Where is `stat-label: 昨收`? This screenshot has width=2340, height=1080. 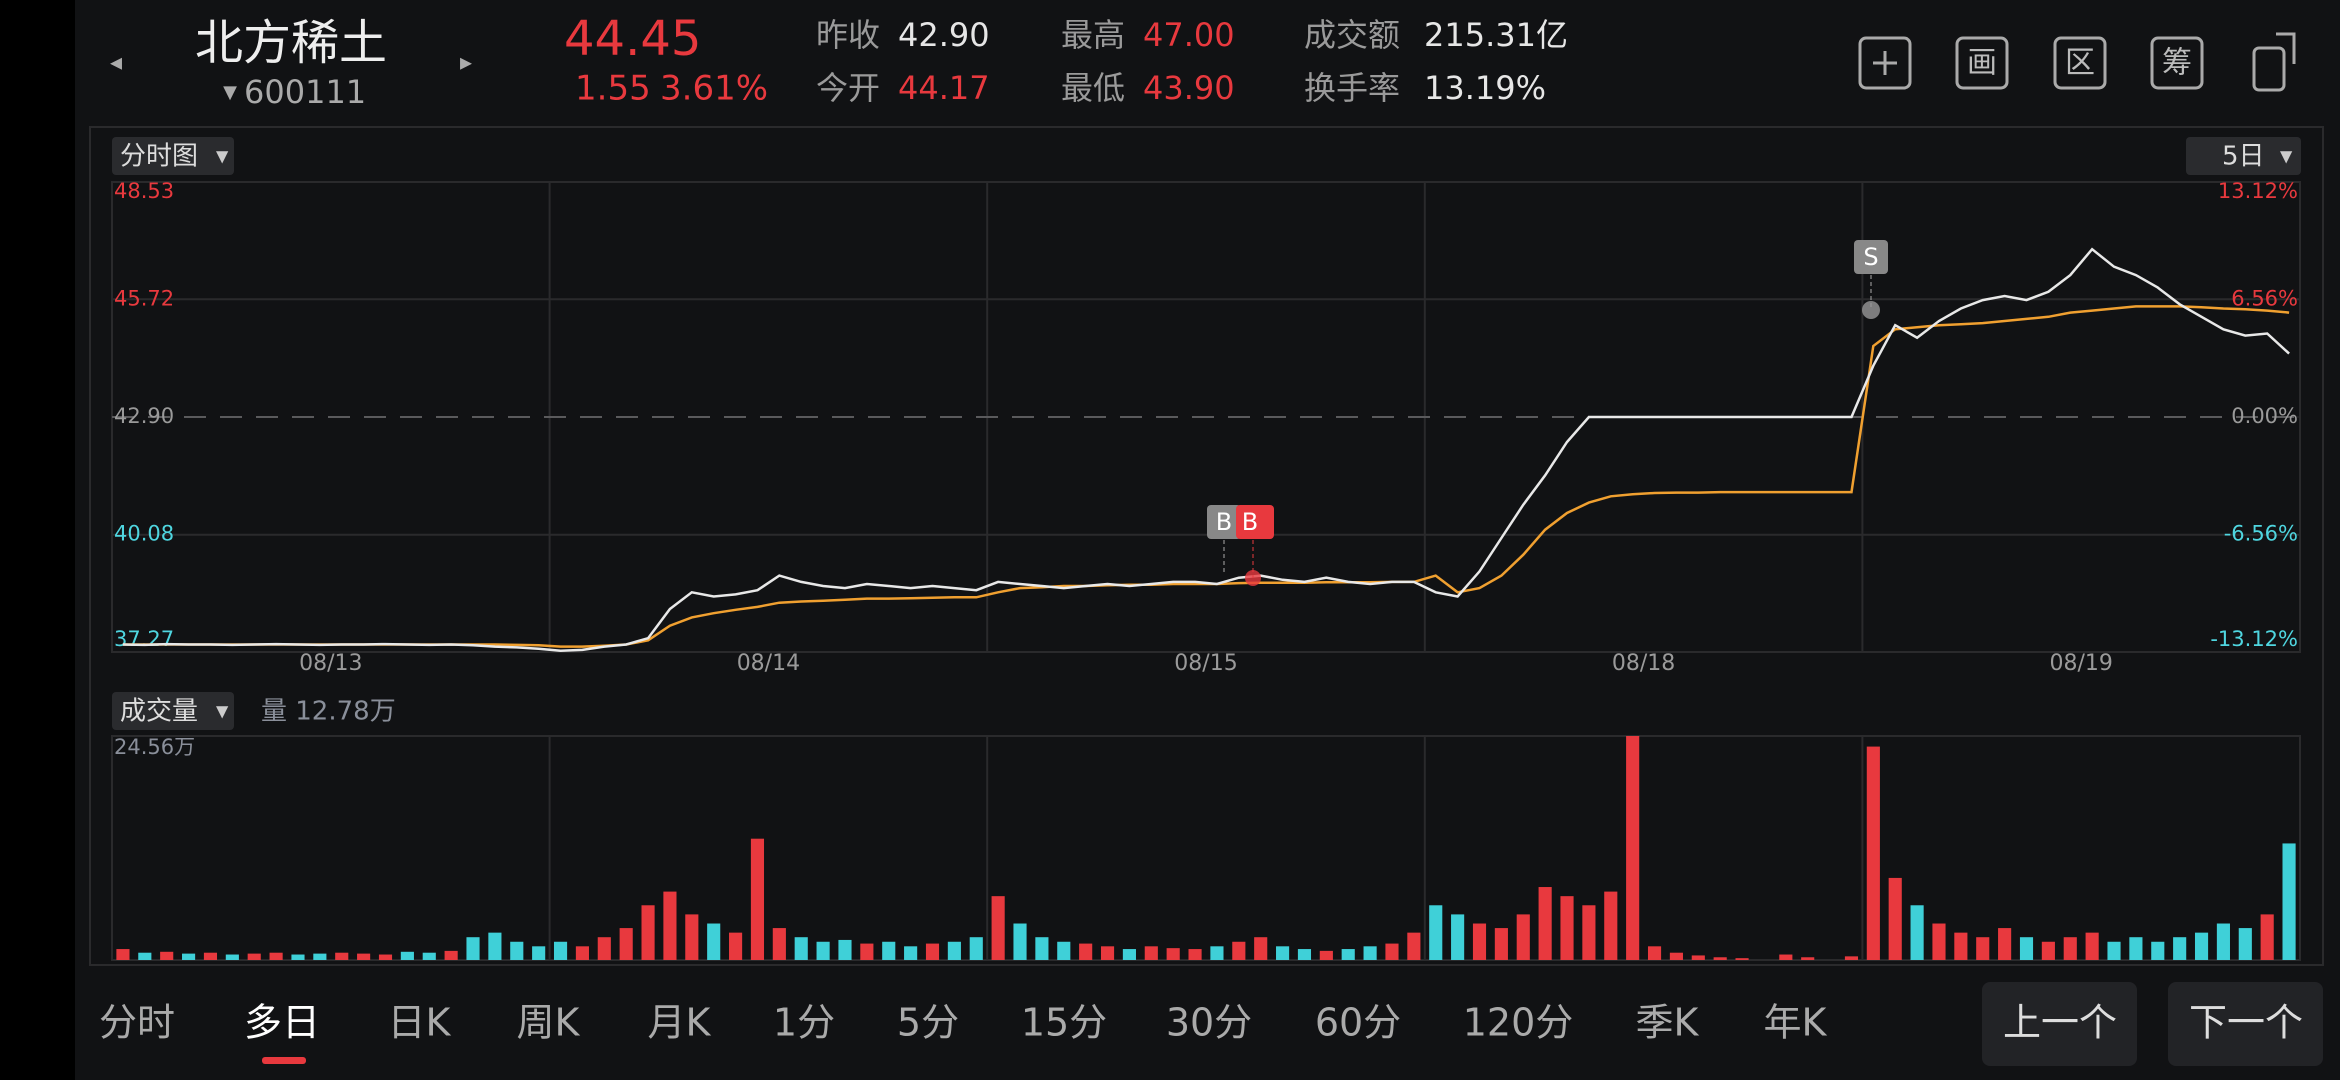 stat-label: 昨收 is located at coordinates (848, 35).